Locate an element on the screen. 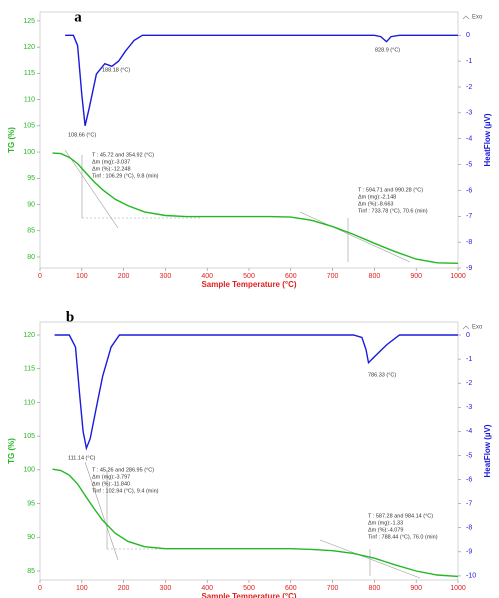 This screenshot has height=598, width=499. y2-tick-label: -10 is located at coordinates (471, 576).